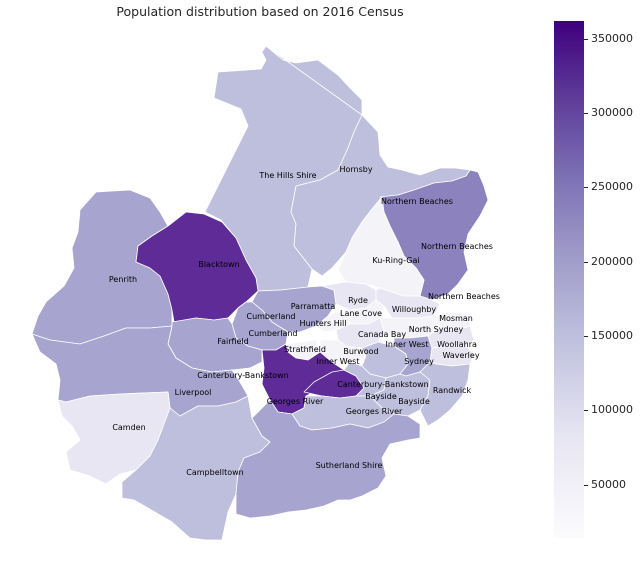 This screenshot has height=574, width=640. Describe the element at coordinates (287, 175) in the screenshot. I see `label: The Hills Shire` at that location.